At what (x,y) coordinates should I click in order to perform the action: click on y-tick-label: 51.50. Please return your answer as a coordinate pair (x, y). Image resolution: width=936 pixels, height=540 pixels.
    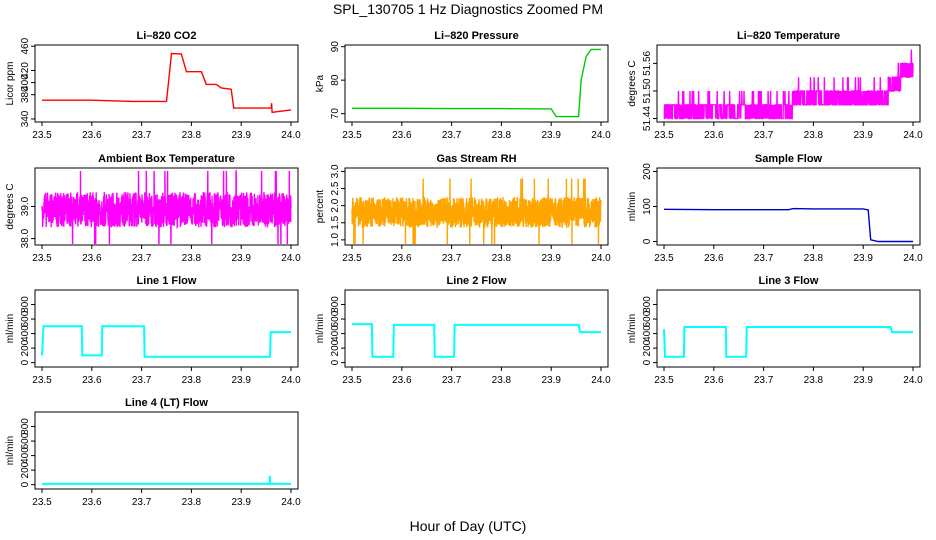
    Looking at the image, I should click on (647, 90).